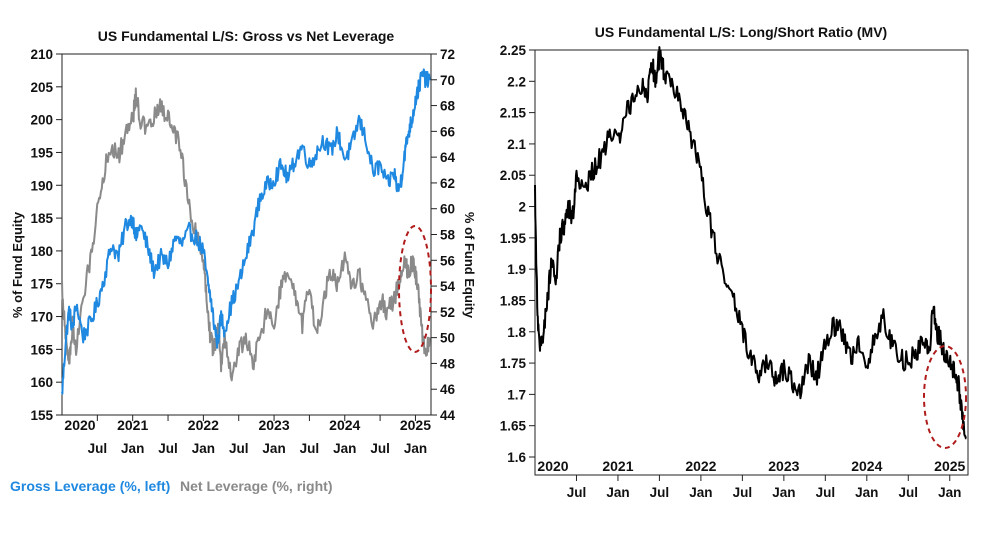 The image size is (984, 533). Describe the element at coordinates (448, 260) in the screenshot. I see `right-ytick-label: 56` at that location.